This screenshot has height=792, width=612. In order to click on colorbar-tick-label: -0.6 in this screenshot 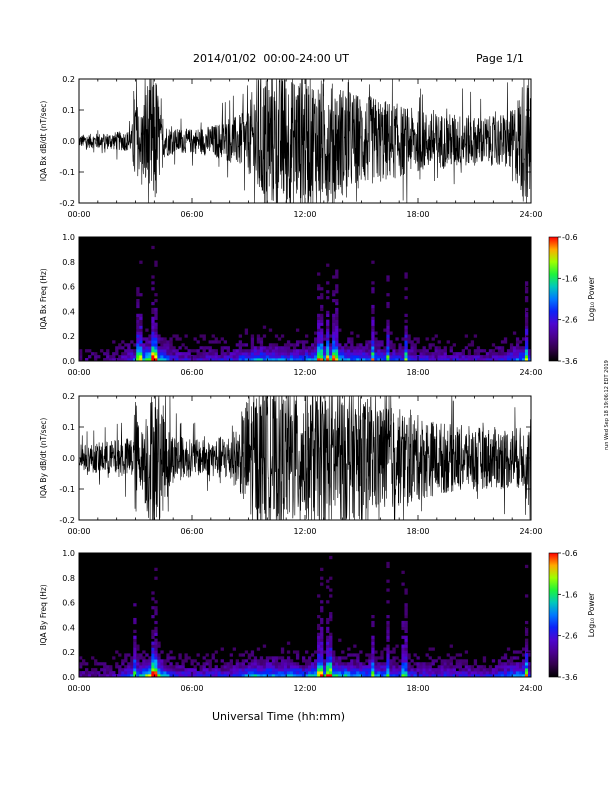, I will do `click(570, 553)`.